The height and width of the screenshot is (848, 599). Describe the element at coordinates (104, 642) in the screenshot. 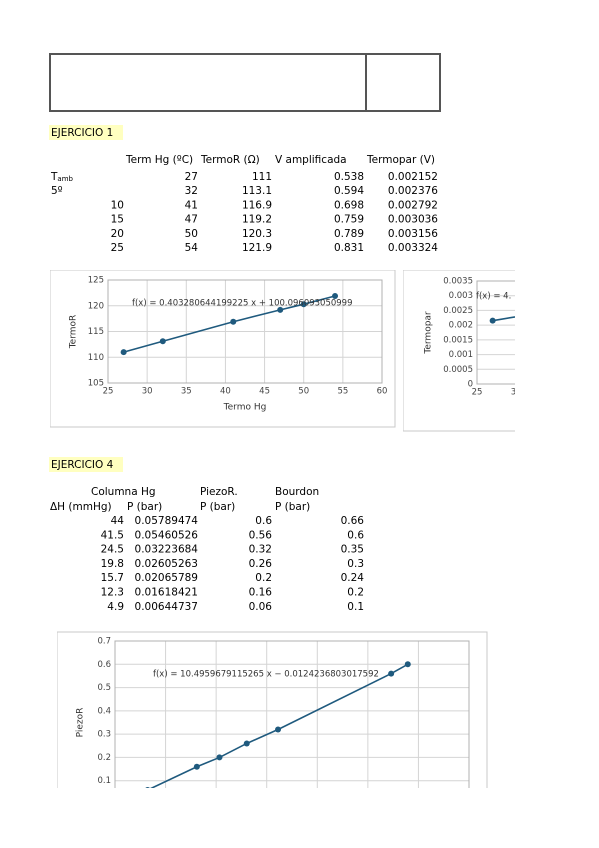

I see `y-tick-label: 0.7` at that location.